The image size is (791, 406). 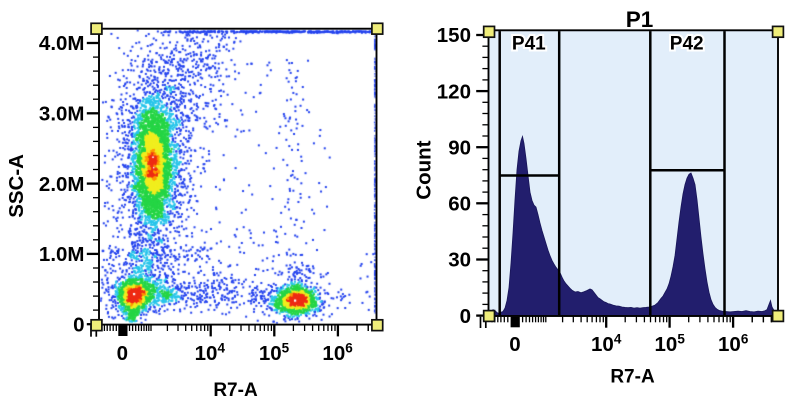 I want to click on svg-text: P1, so click(x=640, y=19).